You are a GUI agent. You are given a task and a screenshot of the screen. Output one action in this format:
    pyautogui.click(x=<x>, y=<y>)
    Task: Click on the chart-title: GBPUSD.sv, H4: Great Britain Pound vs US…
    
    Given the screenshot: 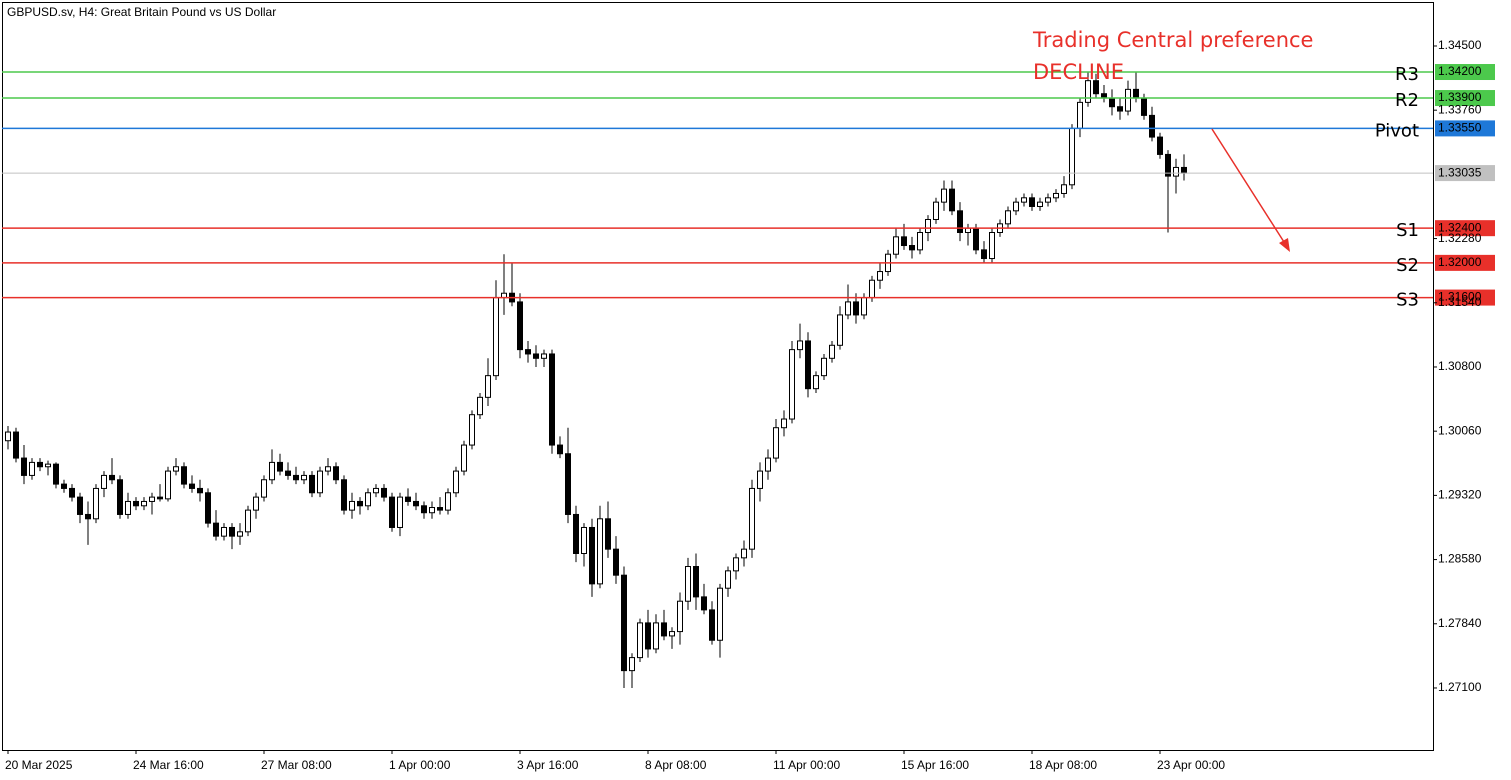 What is the action you would take?
    pyautogui.click(x=141, y=12)
    